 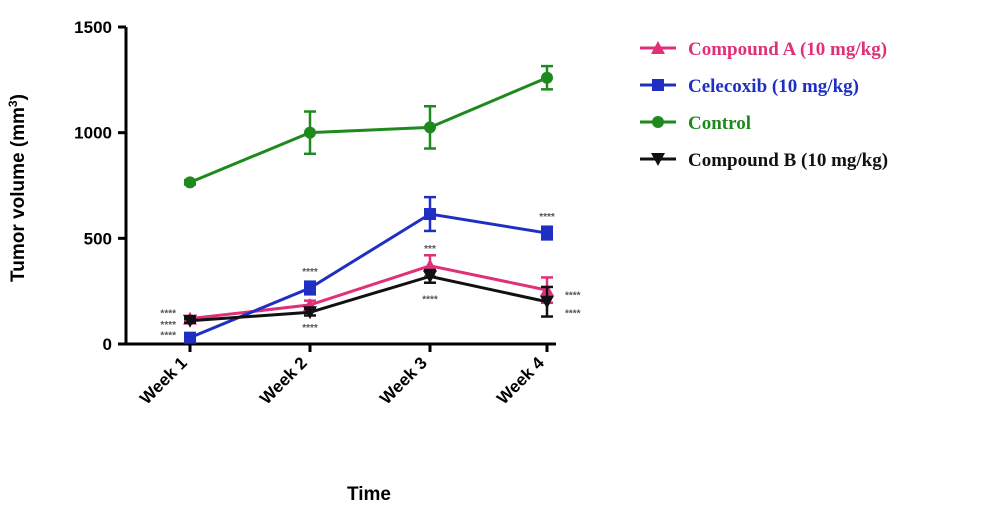 What do you see at coordinates (787, 49) in the screenshot?
I see `legend-label: Compound A (10 mg/kg)` at bounding box center [787, 49].